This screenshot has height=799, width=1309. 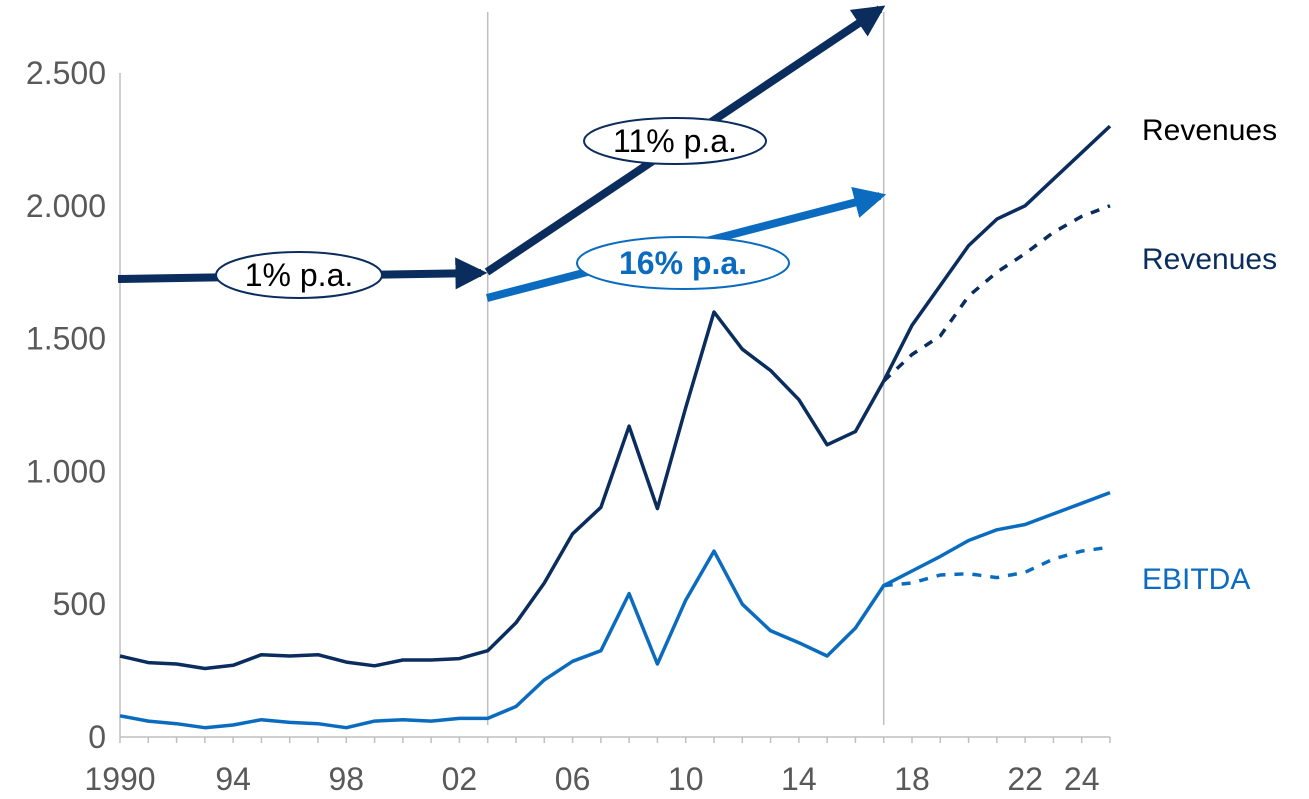 What do you see at coordinates (119, 779) in the screenshot?
I see `x-tick-label: 1990` at bounding box center [119, 779].